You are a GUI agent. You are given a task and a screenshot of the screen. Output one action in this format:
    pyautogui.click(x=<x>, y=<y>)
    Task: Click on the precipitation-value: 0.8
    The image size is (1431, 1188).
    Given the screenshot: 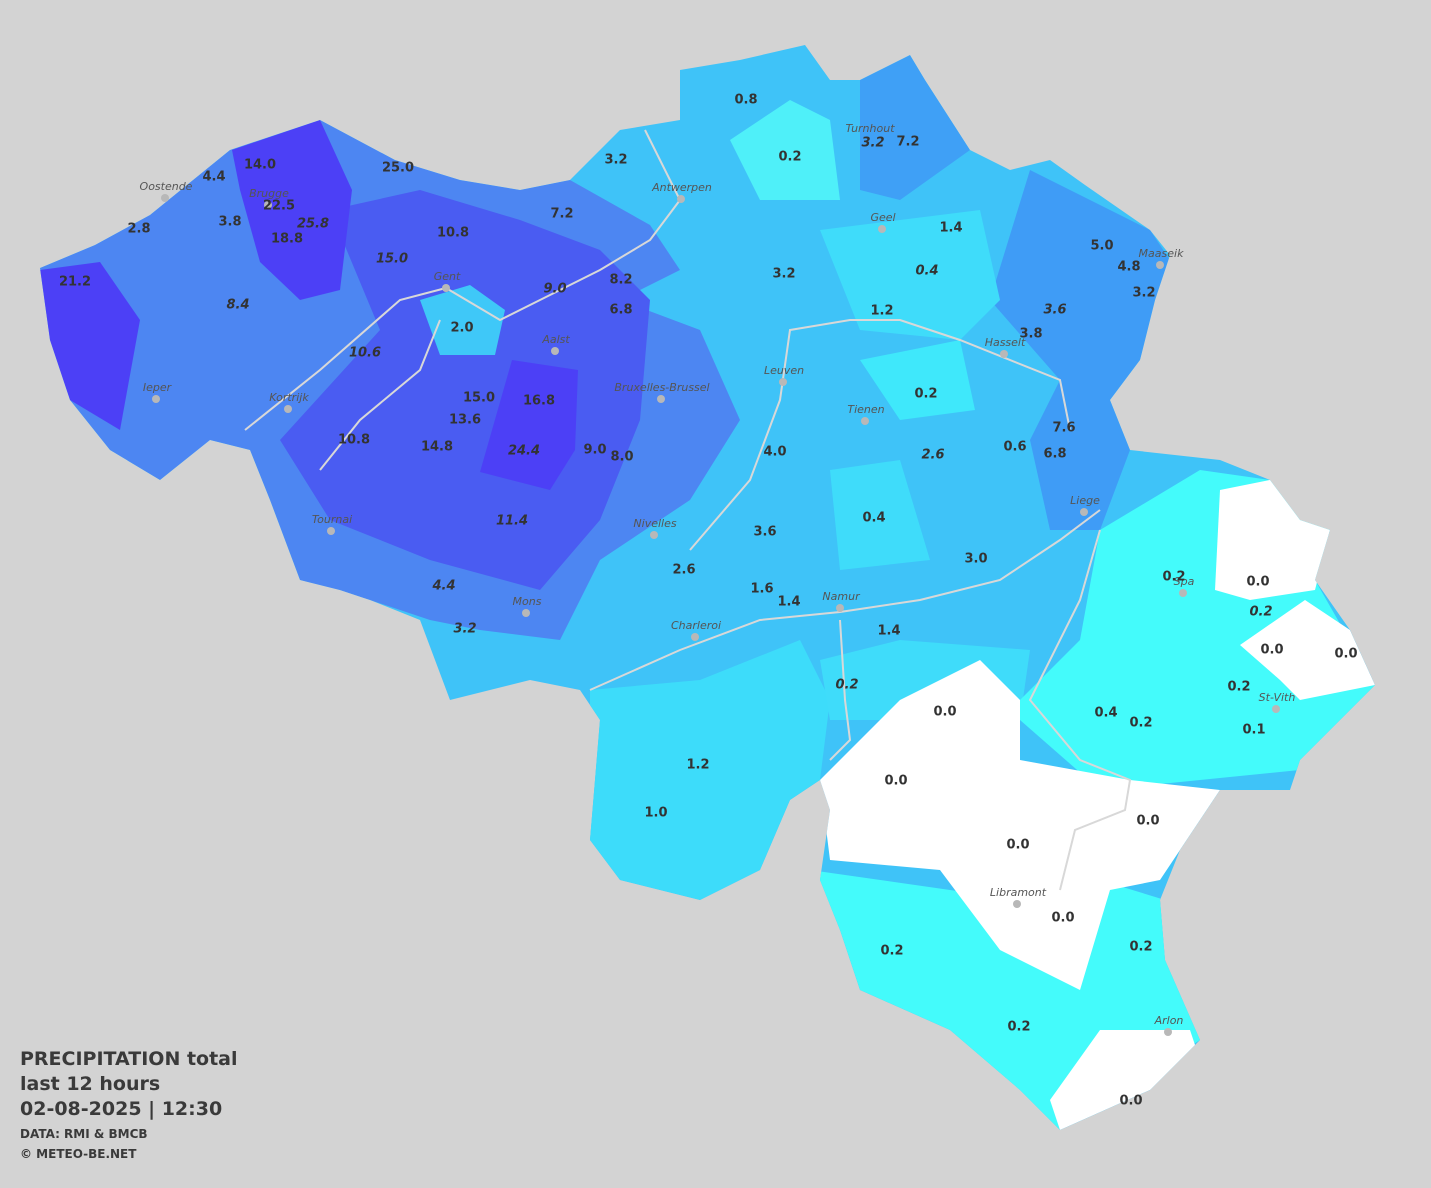 What is the action you would take?
    pyautogui.click(x=745, y=100)
    